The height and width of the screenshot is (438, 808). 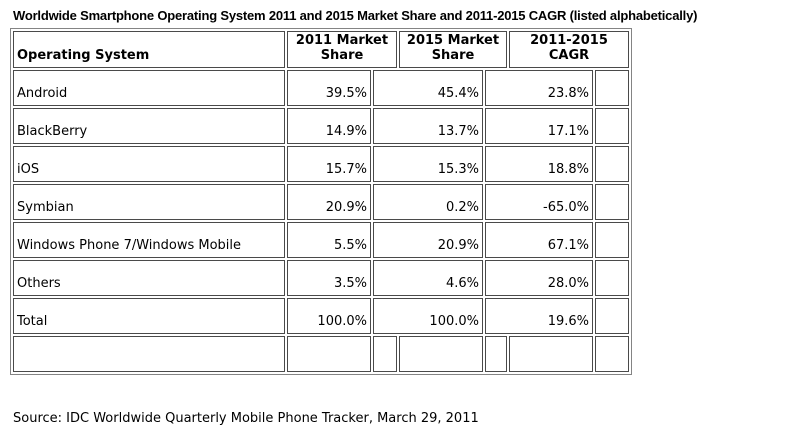 I want to click on share-2015-cell: 15.3%, so click(x=428, y=163).